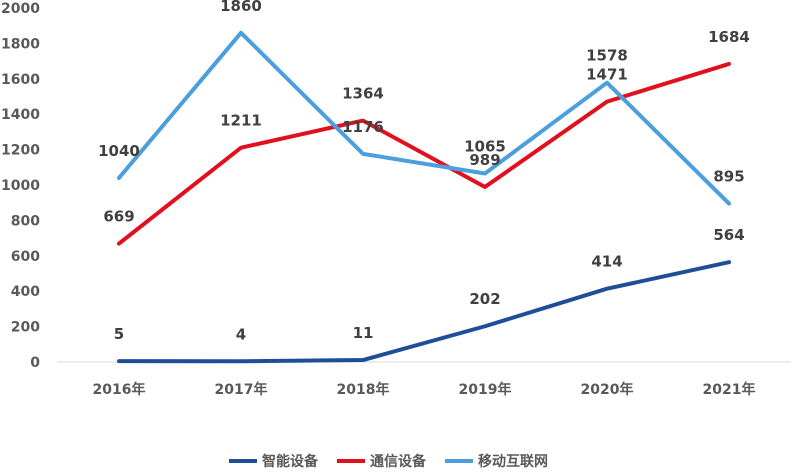 The image size is (796, 472). What do you see at coordinates (729, 389) in the screenshot?
I see `x-tick-label: 2021年` at bounding box center [729, 389].